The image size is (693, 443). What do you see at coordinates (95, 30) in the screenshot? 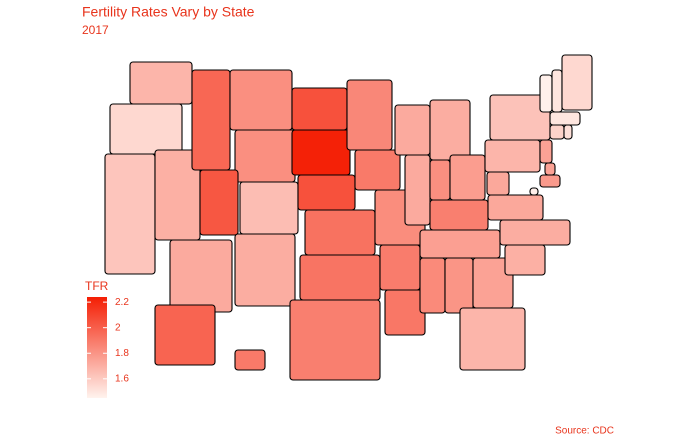
I see `map-subtitle: 2017` at bounding box center [95, 30].